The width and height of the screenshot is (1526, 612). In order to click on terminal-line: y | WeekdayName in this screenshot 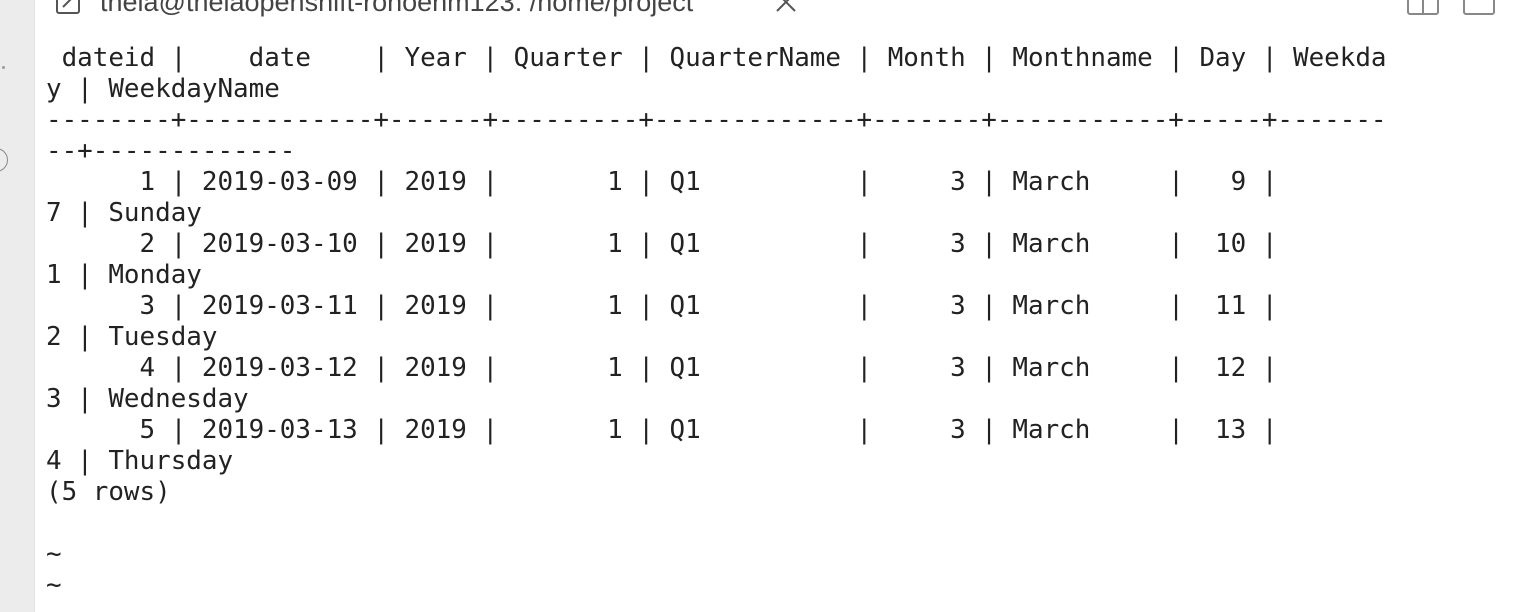, I will do `click(163, 89)`.